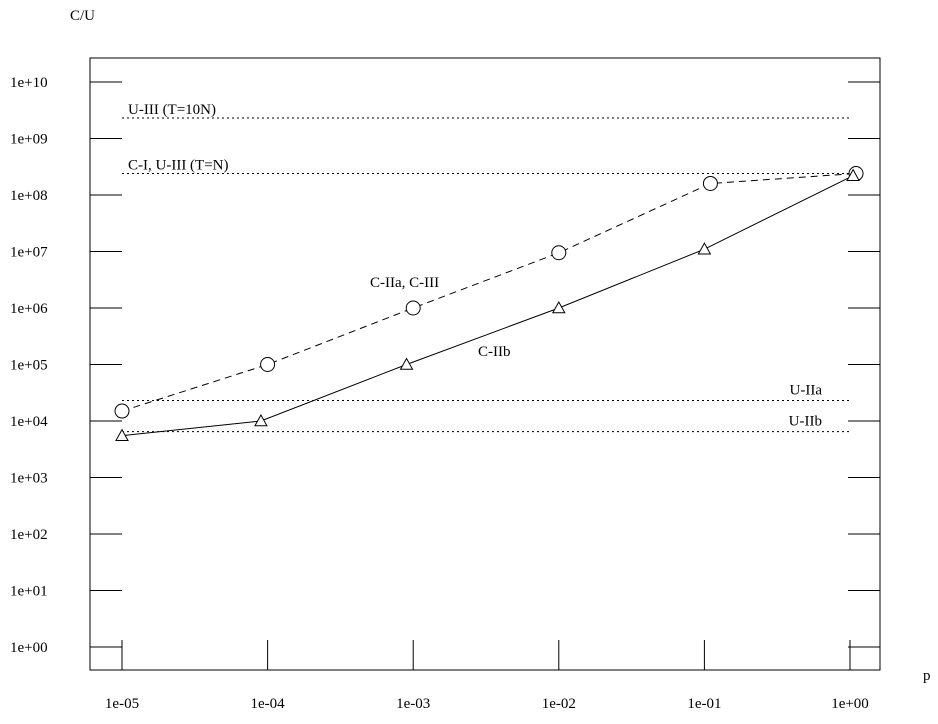  What do you see at coordinates (29, 140) in the screenshot?
I see `y-tick-label: 1e+09` at bounding box center [29, 140].